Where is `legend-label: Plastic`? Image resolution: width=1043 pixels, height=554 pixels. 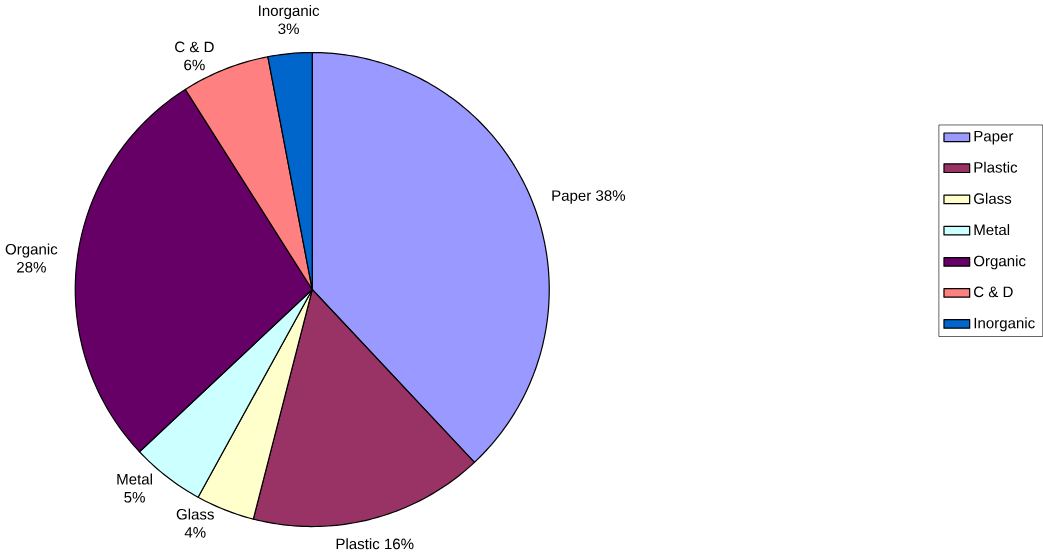
legend-label: Plastic is located at coordinates (996, 167).